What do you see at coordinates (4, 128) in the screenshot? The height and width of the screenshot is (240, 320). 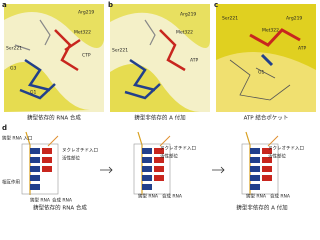 I see `panel-label: d` at bounding box center [4, 128].